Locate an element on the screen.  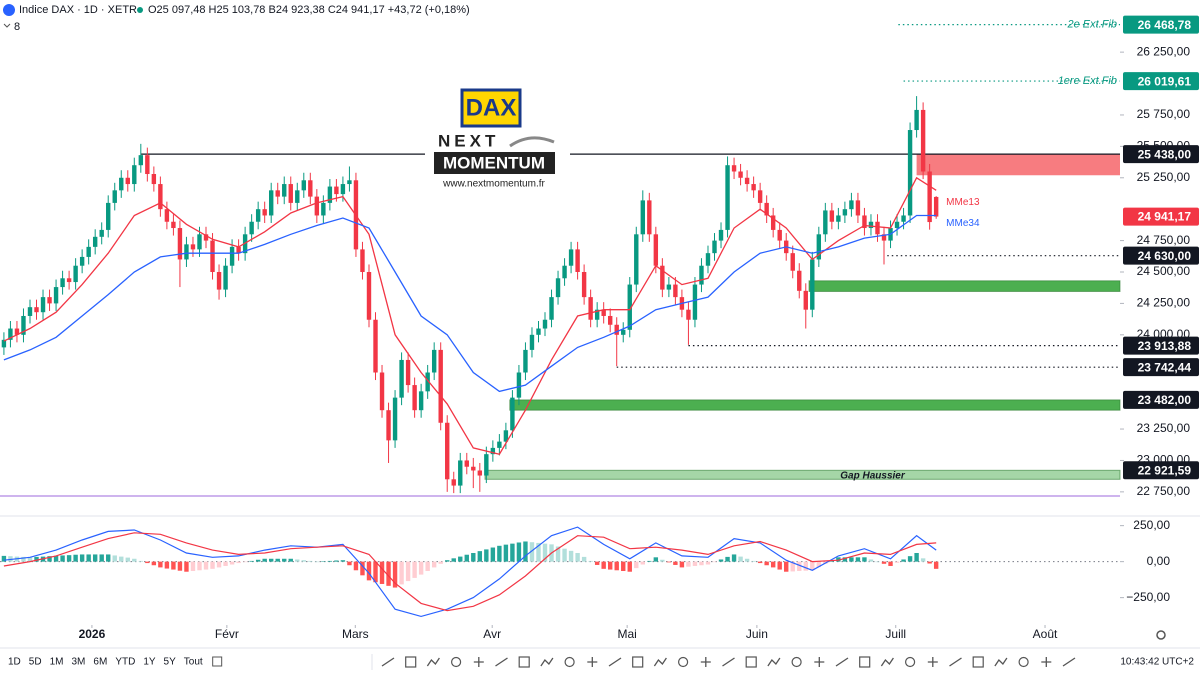
range-button: YTD is located at coordinates (125, 662).